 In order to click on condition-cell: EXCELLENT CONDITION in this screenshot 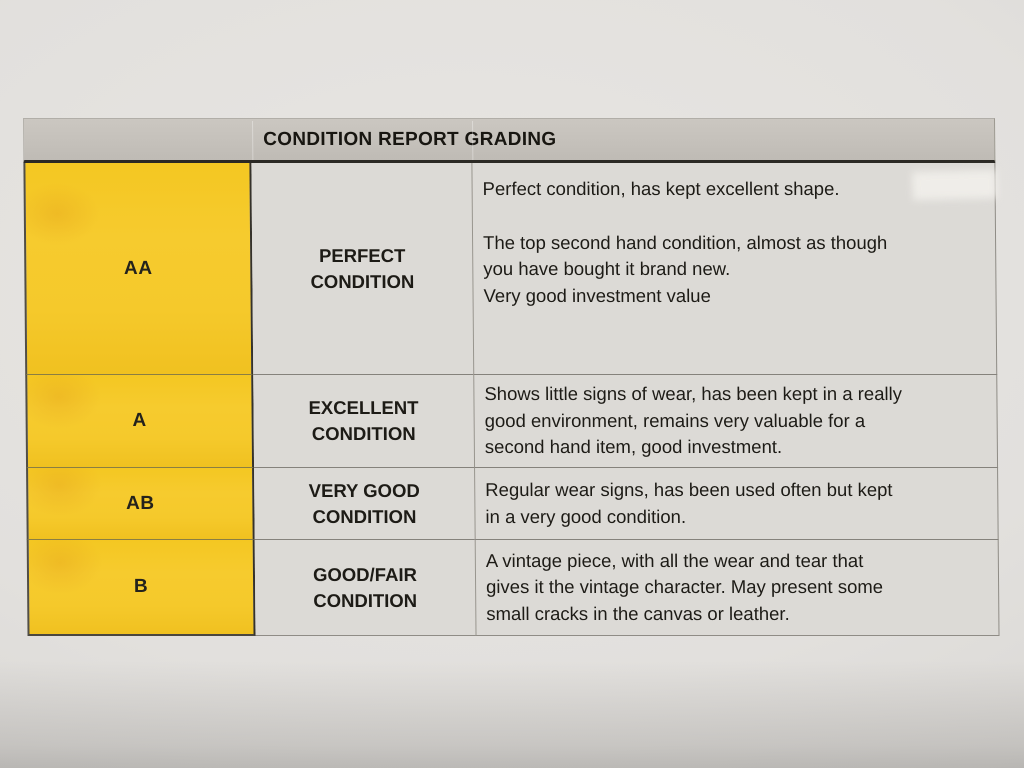, I will do `click(364, 420)`.